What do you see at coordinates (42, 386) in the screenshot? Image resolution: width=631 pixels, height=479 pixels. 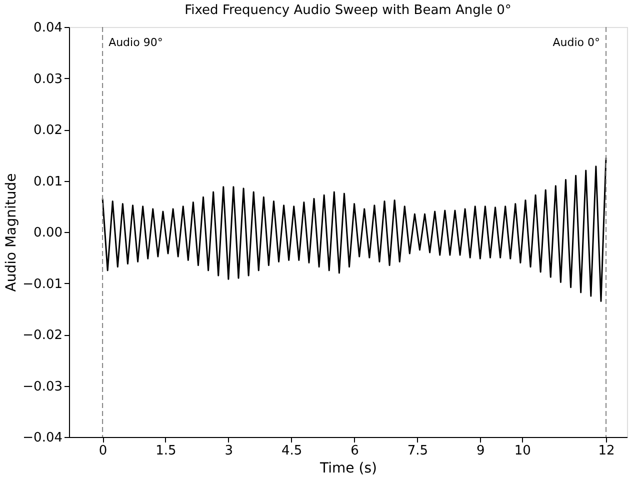 I see `y-tick-label: −0.03` at bounding box center [42, 386].